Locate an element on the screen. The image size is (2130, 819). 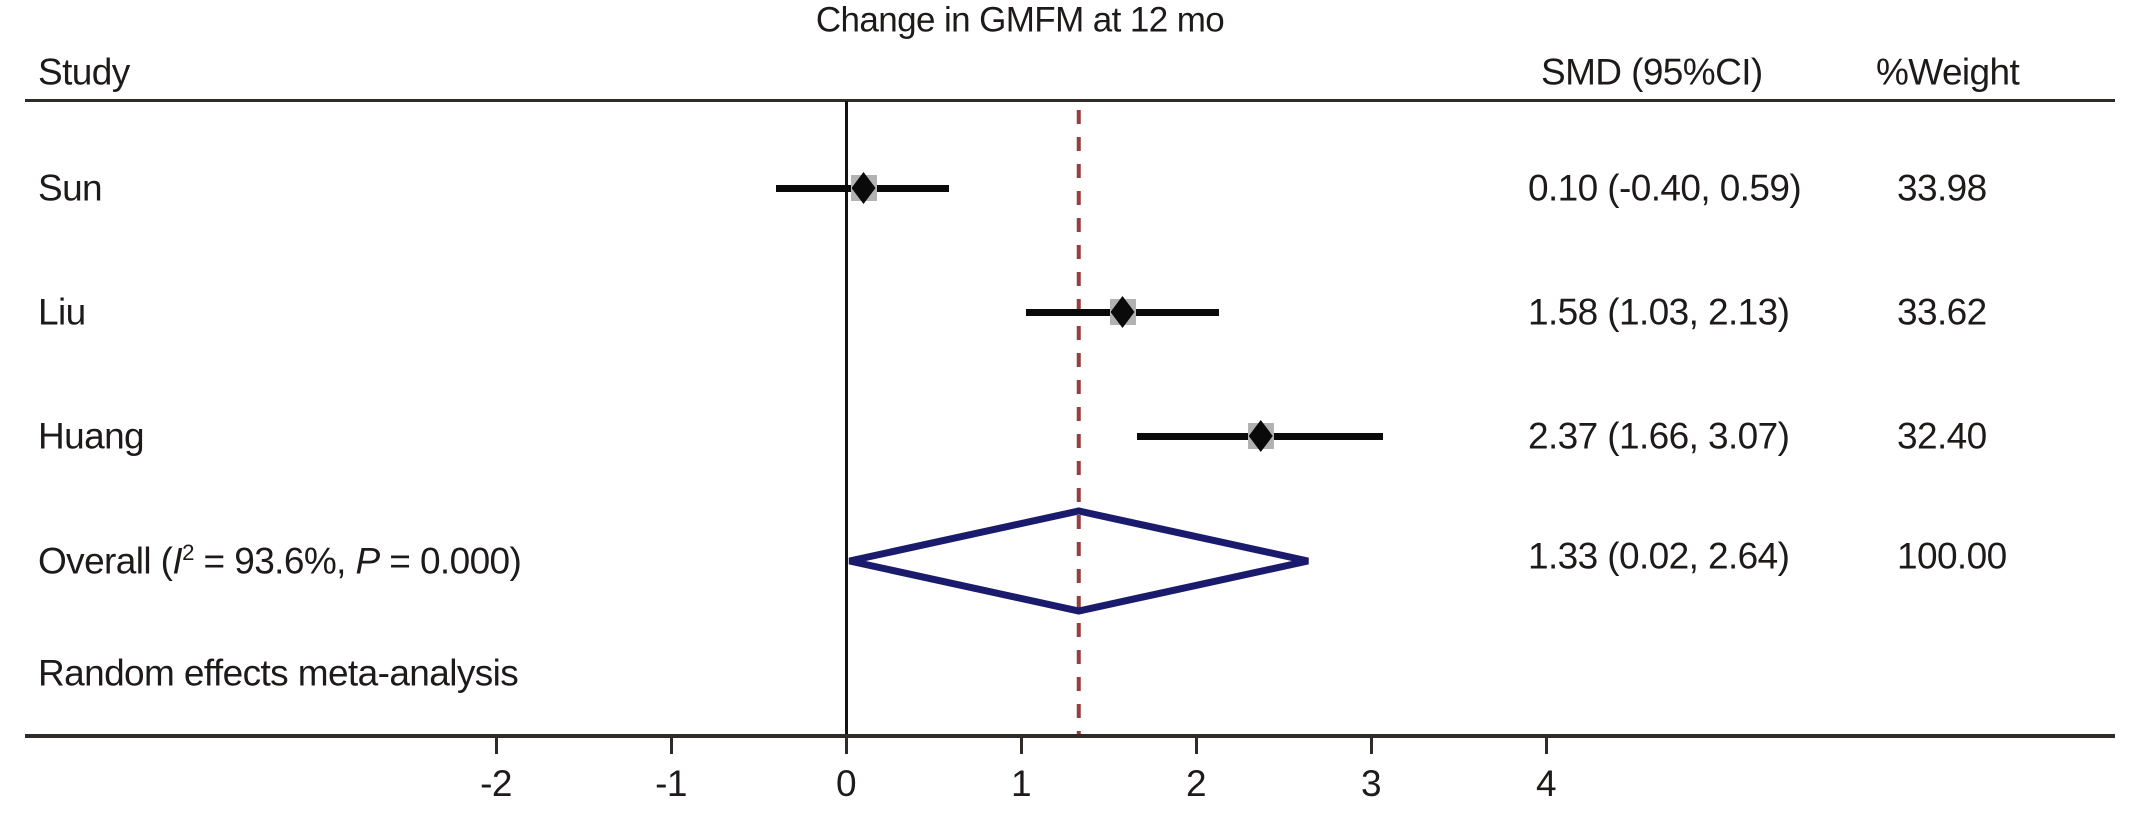
model-note: Random effects meta-analysis is located at coordinates (278, 673).